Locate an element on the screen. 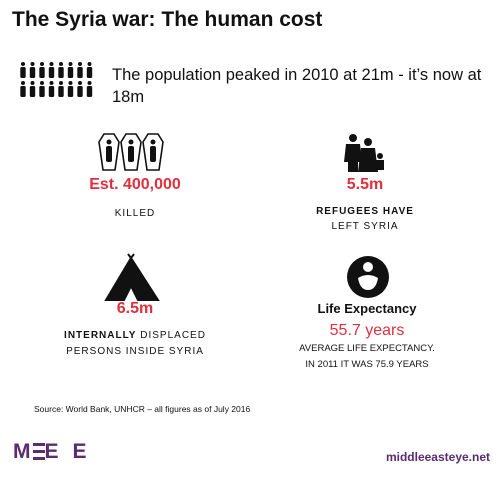 This screenshot has height=483, width=500. stat-label: INTERNALLY DISPLACED is located at coordinates (135, 335).